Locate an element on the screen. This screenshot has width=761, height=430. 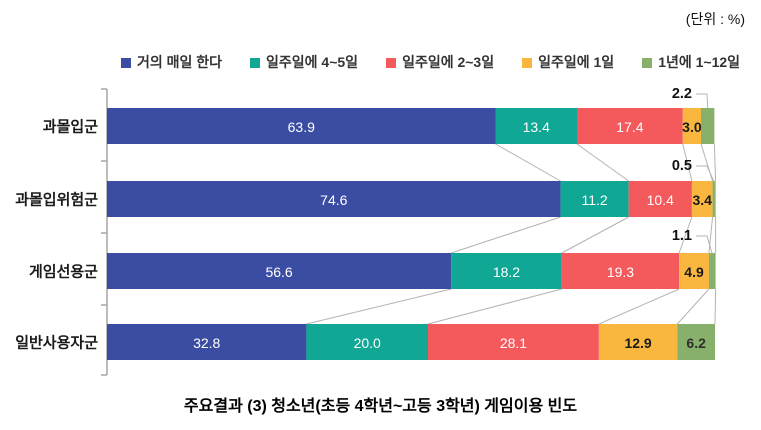
bar-segment-과몰입위험군-s2 is located at coordinates (660, 199).